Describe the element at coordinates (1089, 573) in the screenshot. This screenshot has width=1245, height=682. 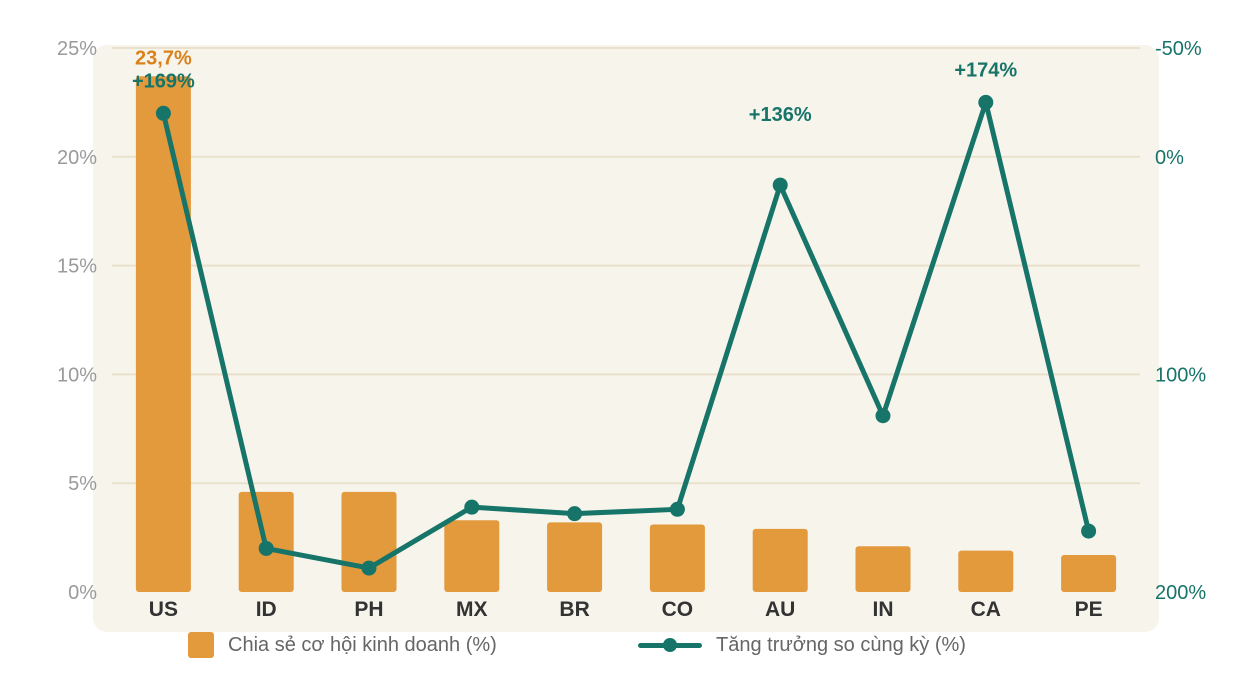
I see `bar-PE` at that location.